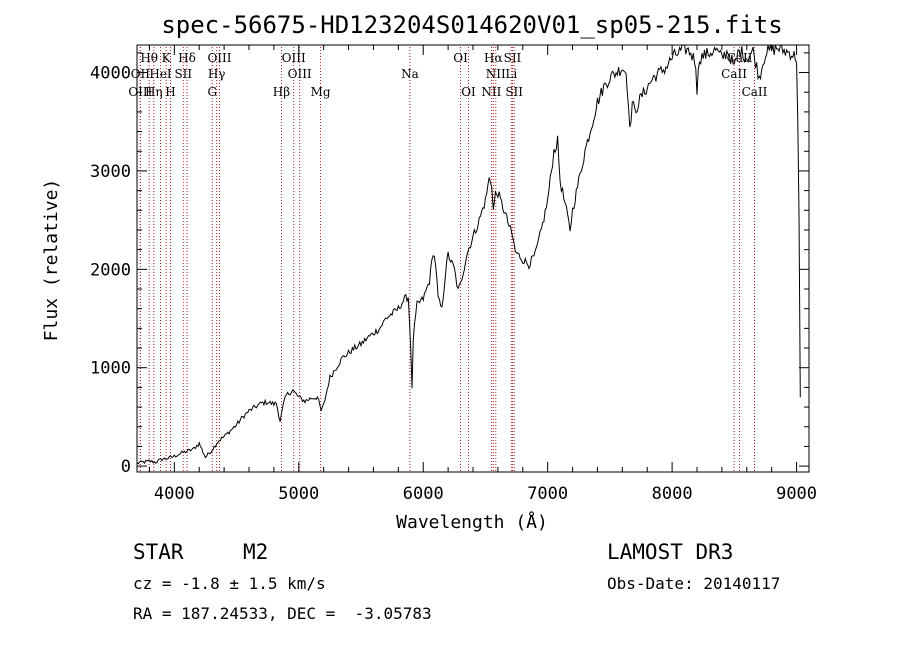 This screenshot has width=900, height=649. What do you see at coordinates (187, 58) in the screenshot?
I see `line-label: Hδ` at bounding box center [187, 58].